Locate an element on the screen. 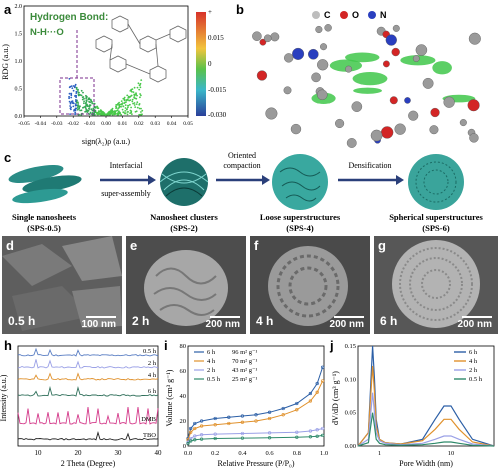 The width and height of the screenshot is (500, 471). iso-xtick: 0.4 is located at coordinates (242, 453).